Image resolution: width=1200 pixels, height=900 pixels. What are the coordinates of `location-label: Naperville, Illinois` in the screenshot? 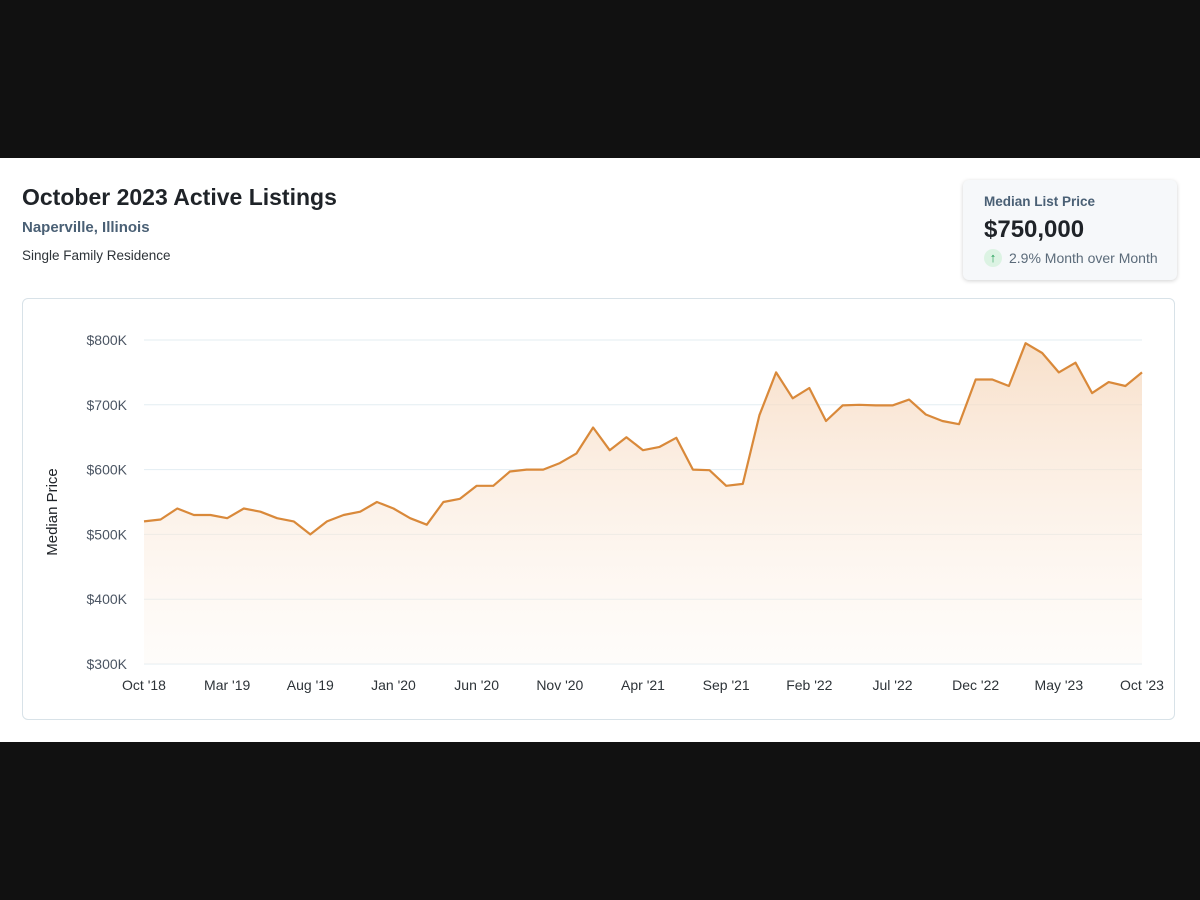 It's located at (86, 227).